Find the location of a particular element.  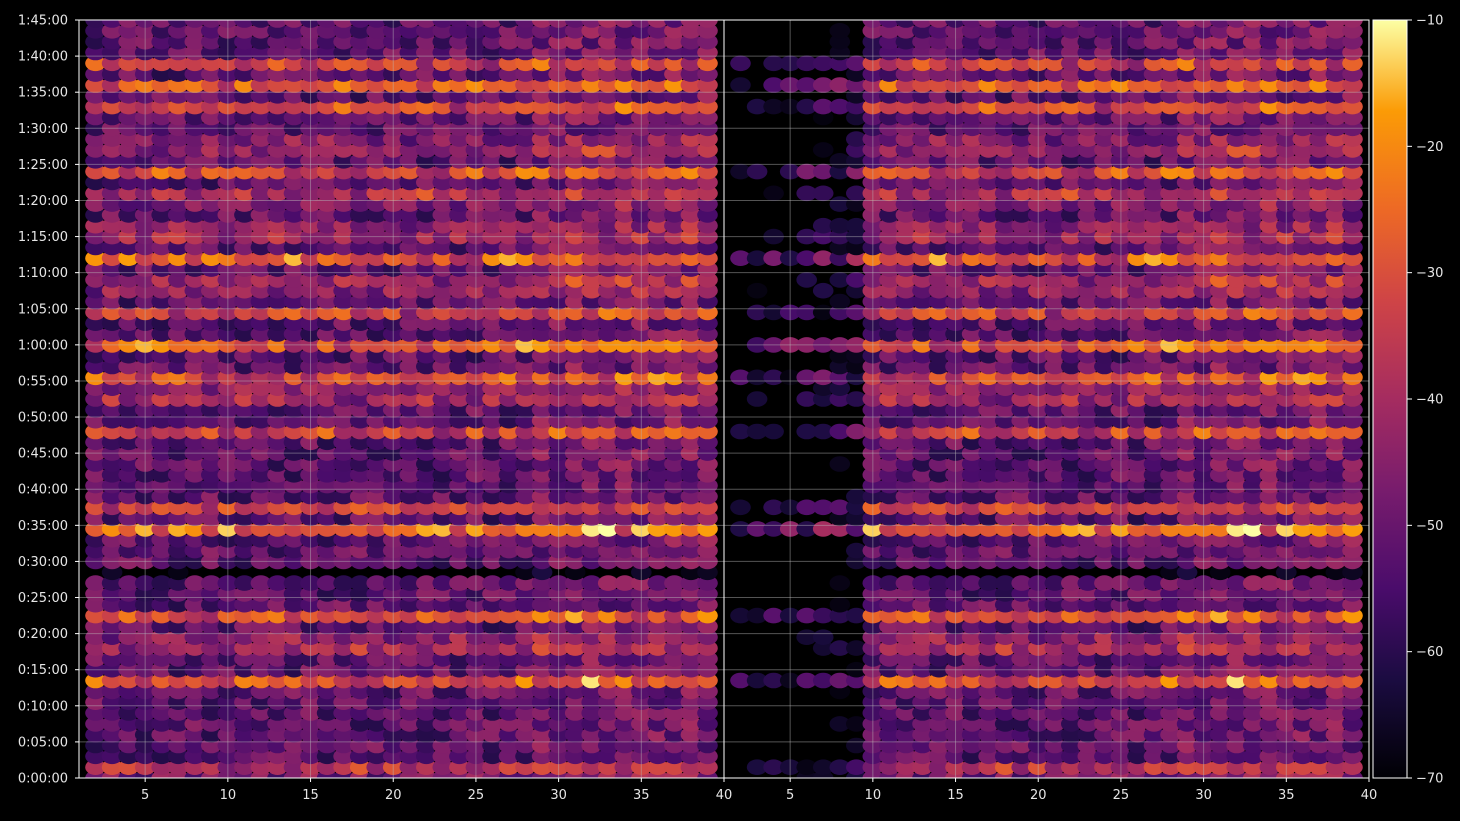

y-tick-label: 0:00:00 is located at coordinates (43, 779).